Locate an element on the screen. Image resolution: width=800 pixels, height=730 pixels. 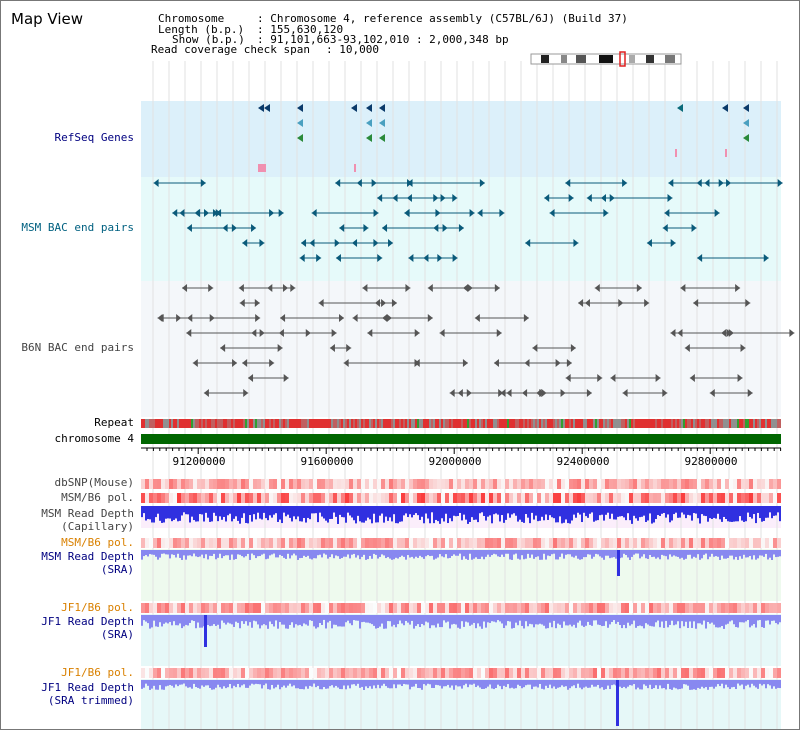
track-label-jf1-depth-sra-sub: (SRA) is located at coordinates (117, 634).